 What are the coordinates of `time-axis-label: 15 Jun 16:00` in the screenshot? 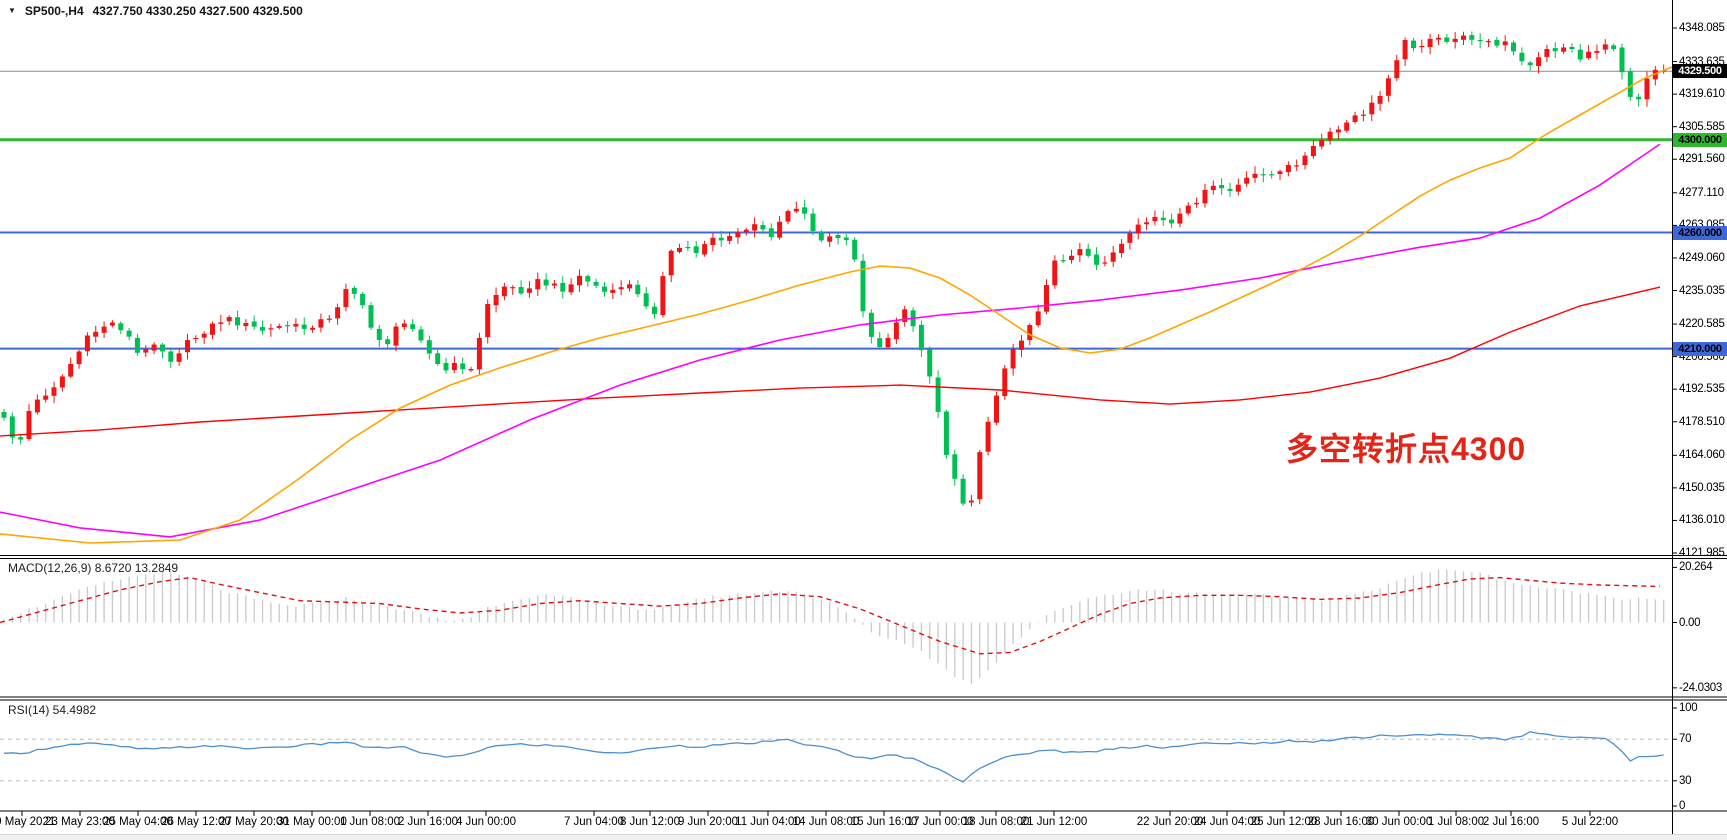 It's located at (884, 822).